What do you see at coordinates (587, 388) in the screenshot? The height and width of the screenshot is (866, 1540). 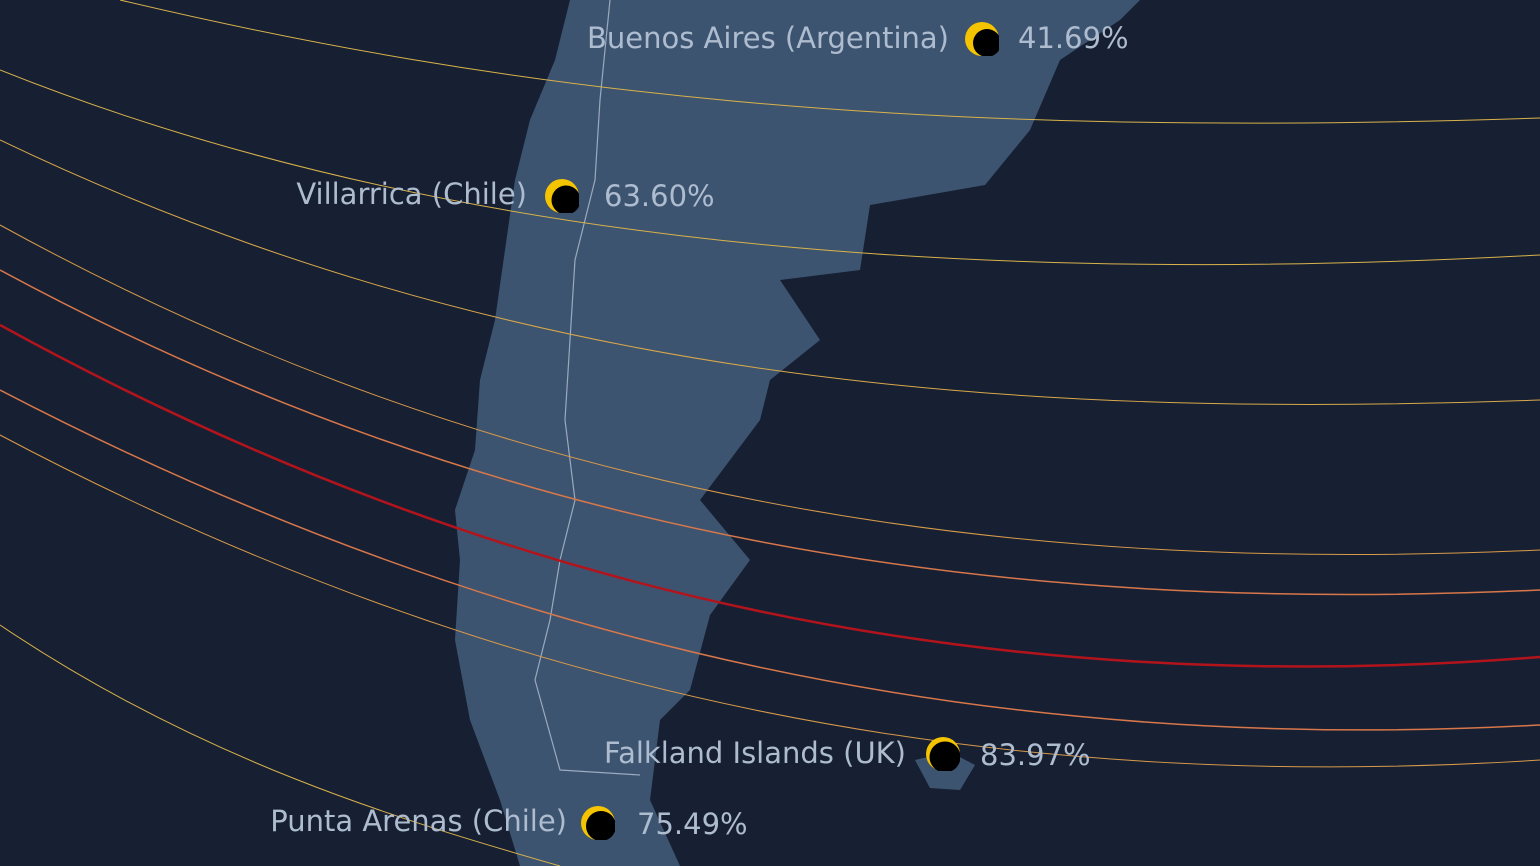 I see `border-chile-argentina` at bounding box center [587, 388].